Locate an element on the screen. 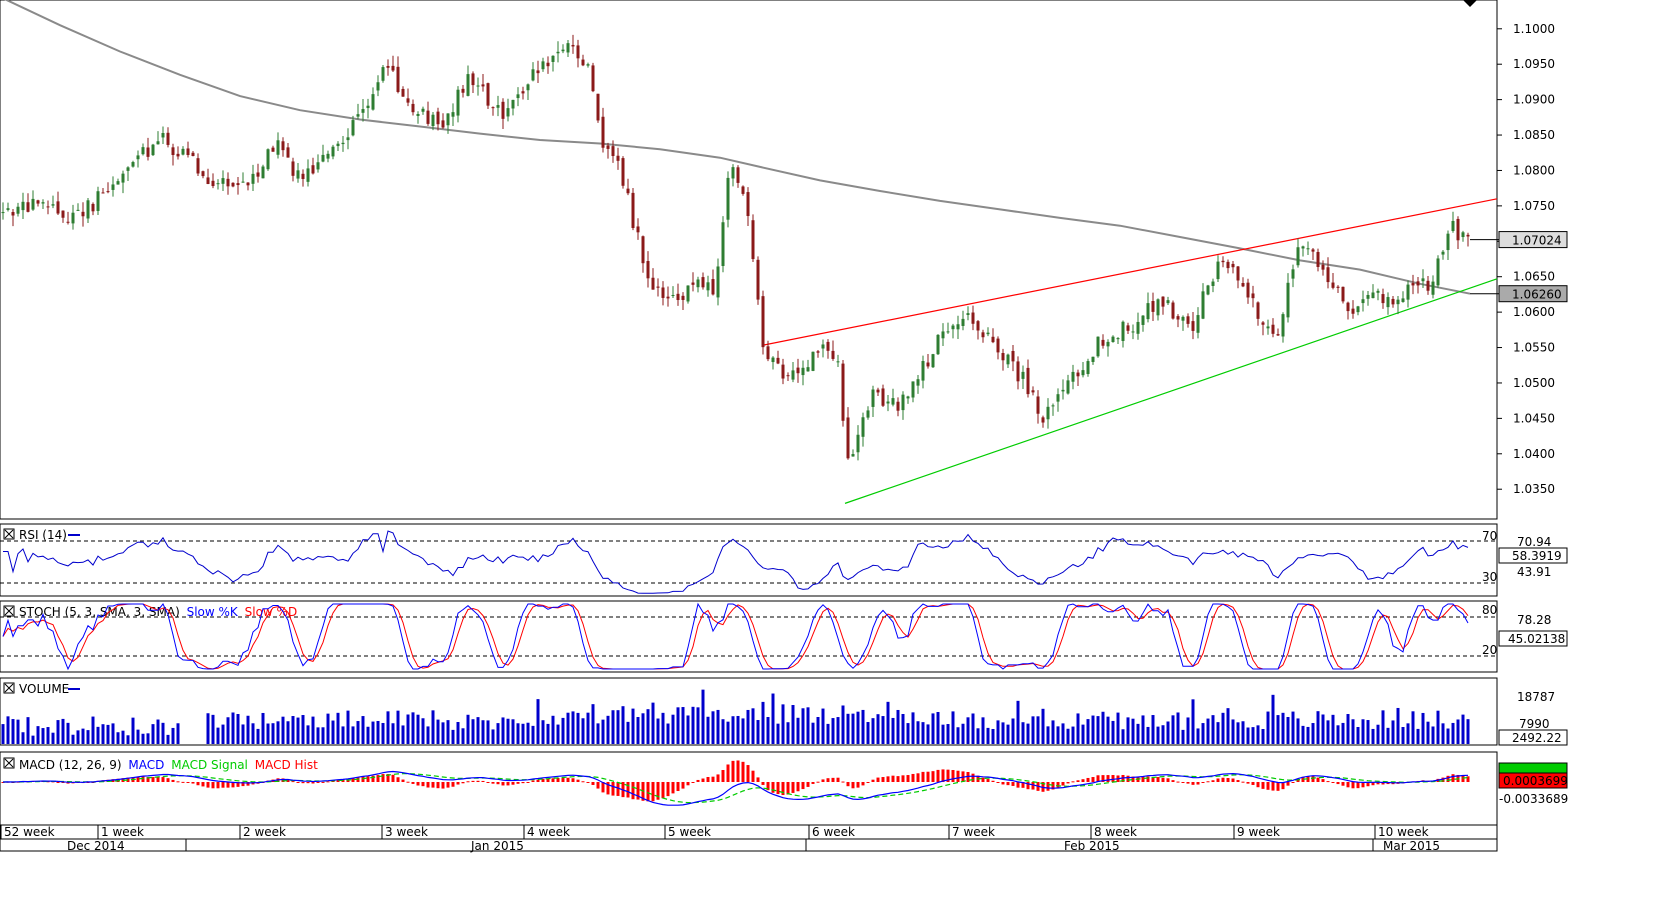  macd-line is located at coordinates (735, 788).